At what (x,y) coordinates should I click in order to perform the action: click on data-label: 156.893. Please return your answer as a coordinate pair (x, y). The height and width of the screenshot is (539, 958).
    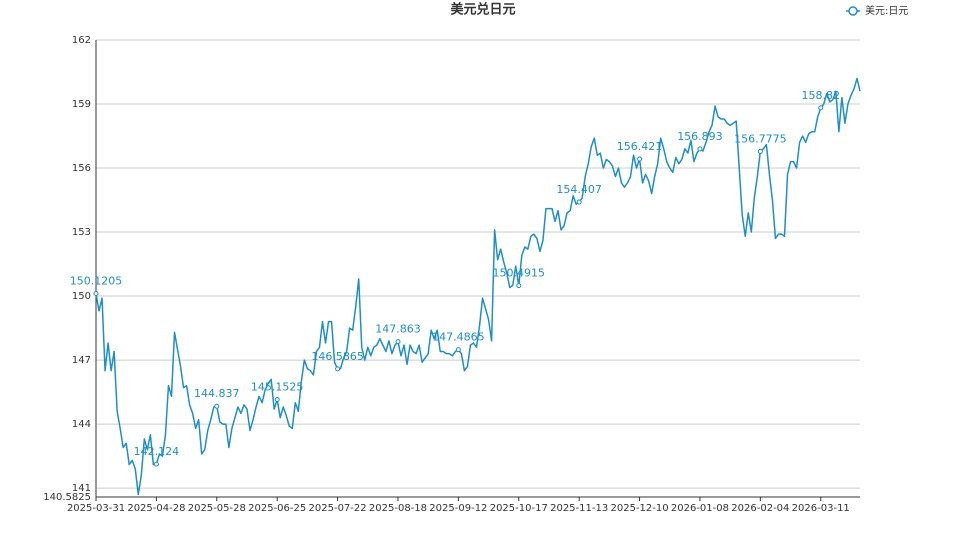
    Looking at the image, I should click on (700, 136).